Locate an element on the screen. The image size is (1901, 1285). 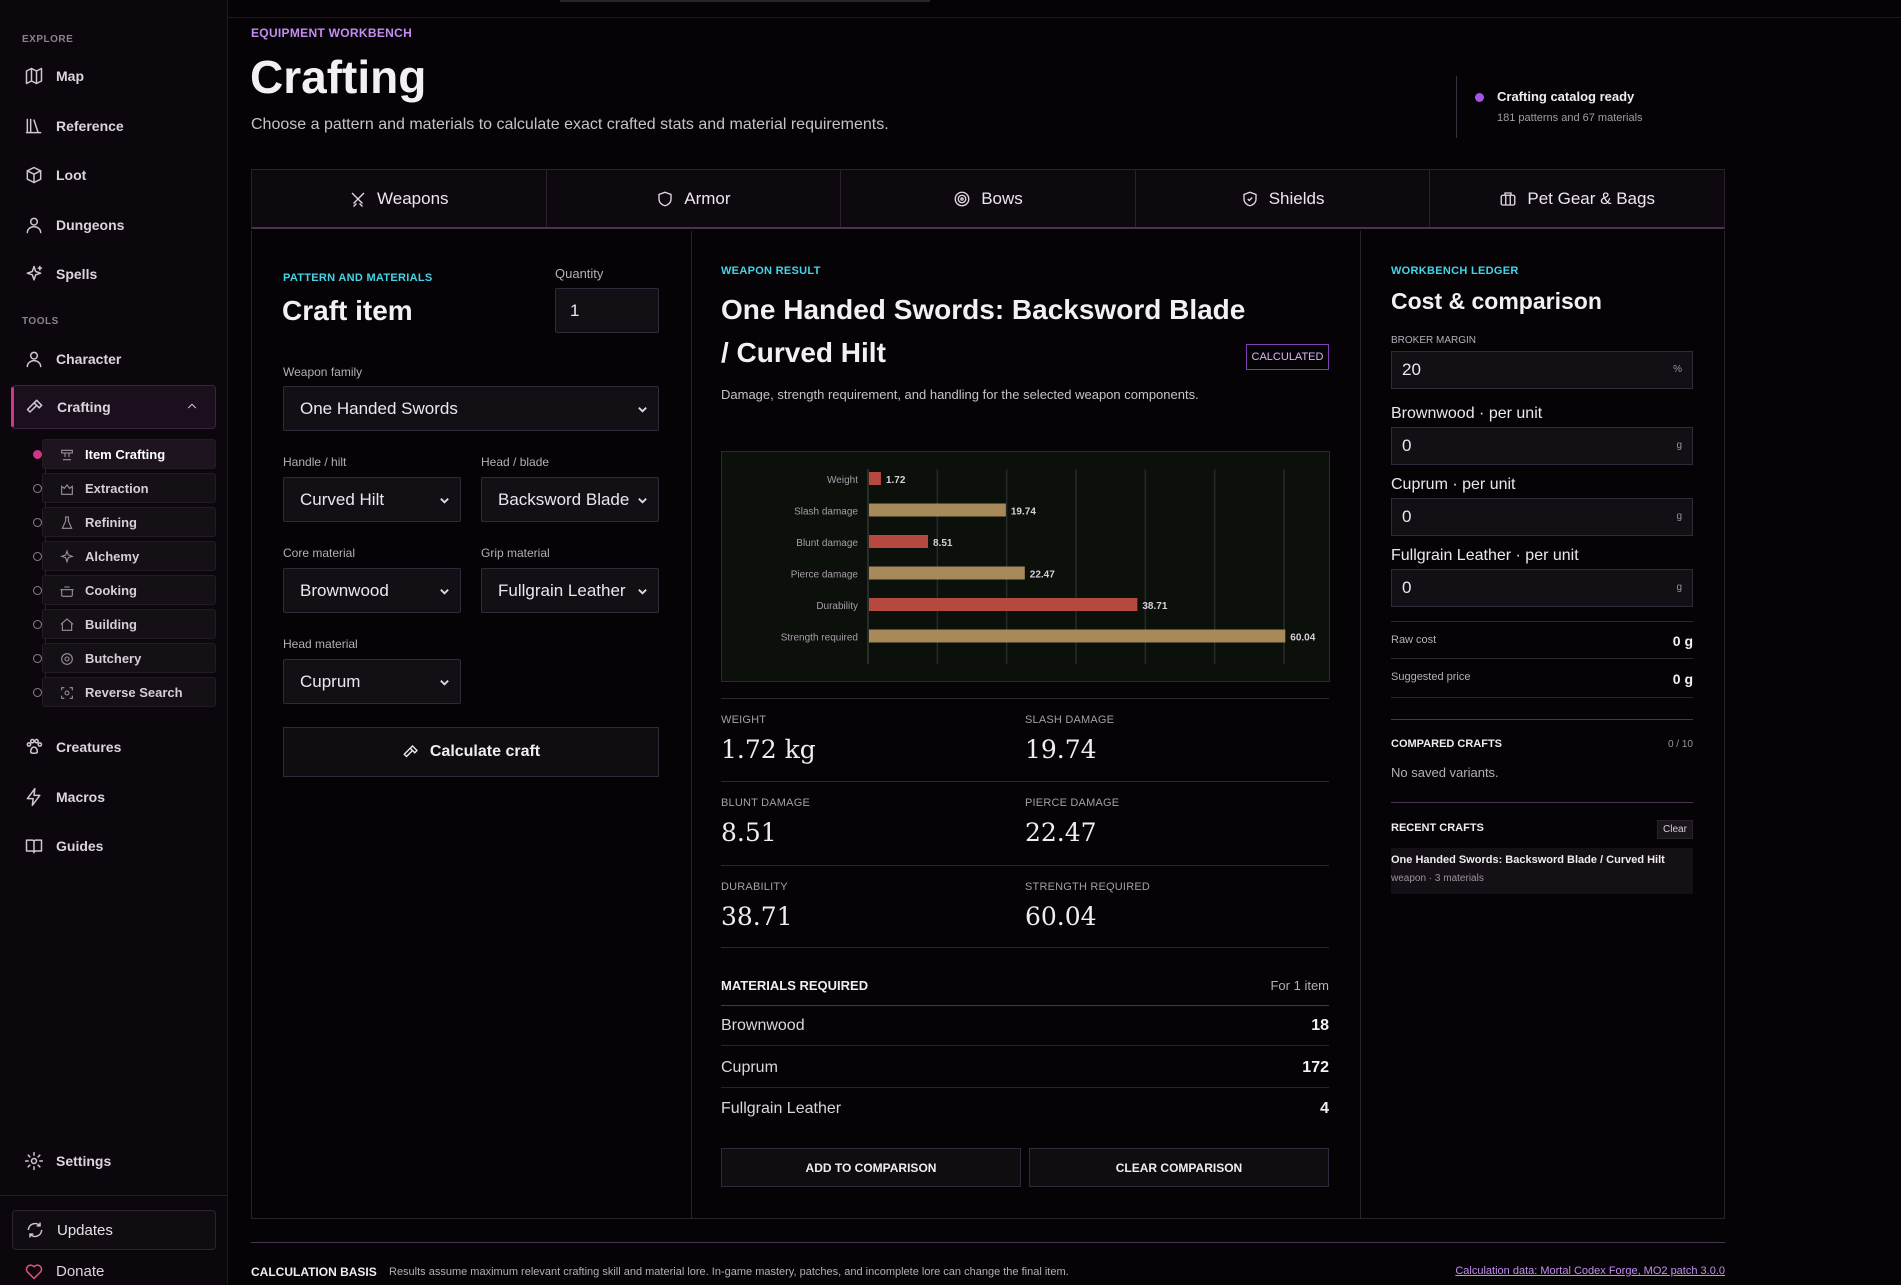
handle-select: Curved Hilt is located at coordinates (372, 499).